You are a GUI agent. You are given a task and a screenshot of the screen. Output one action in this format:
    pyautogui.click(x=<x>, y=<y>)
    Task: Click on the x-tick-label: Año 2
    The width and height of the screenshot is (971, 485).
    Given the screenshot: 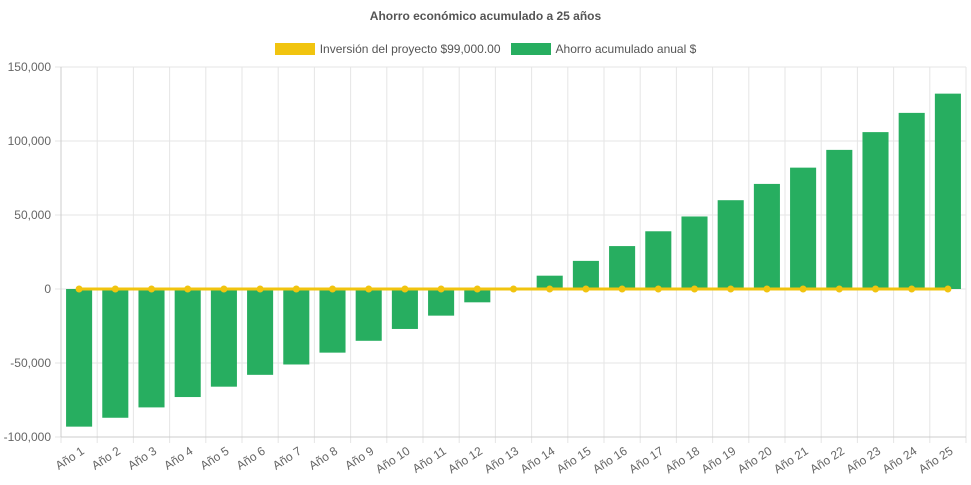 What is the action you would take?
    pyautogui.click(x=106, y=458)
    